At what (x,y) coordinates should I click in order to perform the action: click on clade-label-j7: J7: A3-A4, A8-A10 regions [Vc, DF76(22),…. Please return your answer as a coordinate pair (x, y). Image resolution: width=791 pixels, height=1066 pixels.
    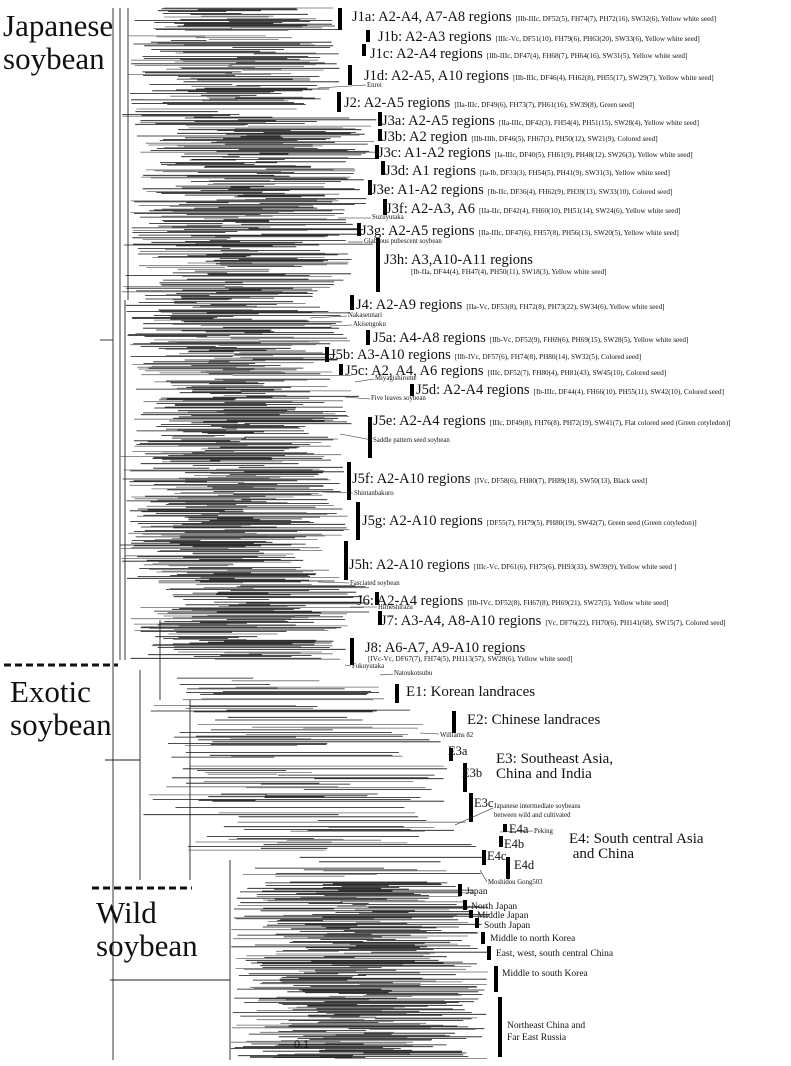
    Looking at the image, I should click on (553, 621).